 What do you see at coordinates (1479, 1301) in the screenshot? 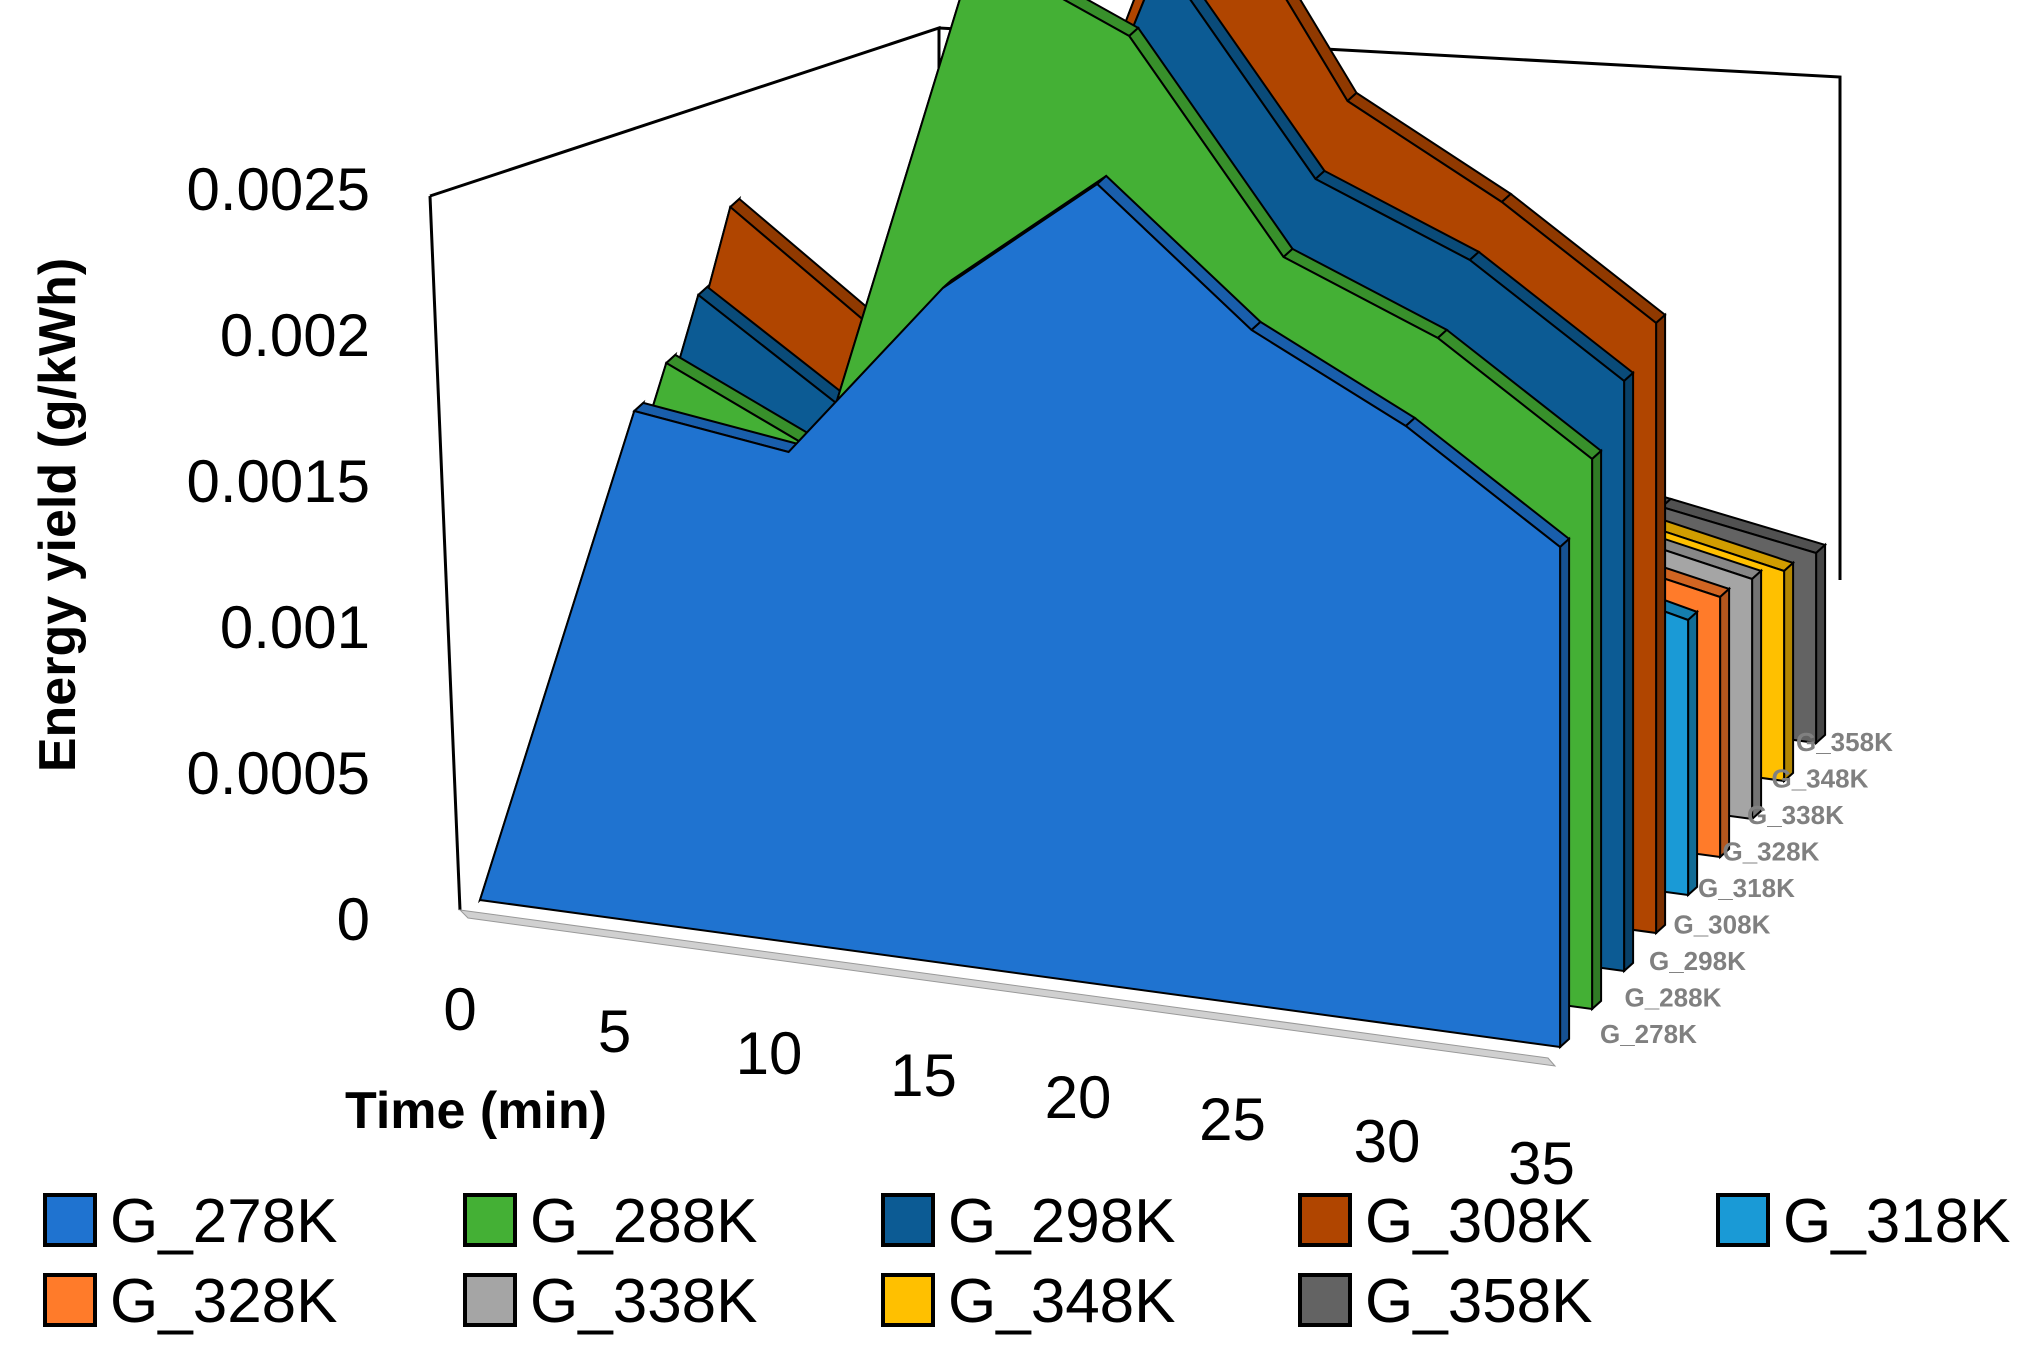
I see `legend-label: G_358K` at bounding box center [1479, 1301].